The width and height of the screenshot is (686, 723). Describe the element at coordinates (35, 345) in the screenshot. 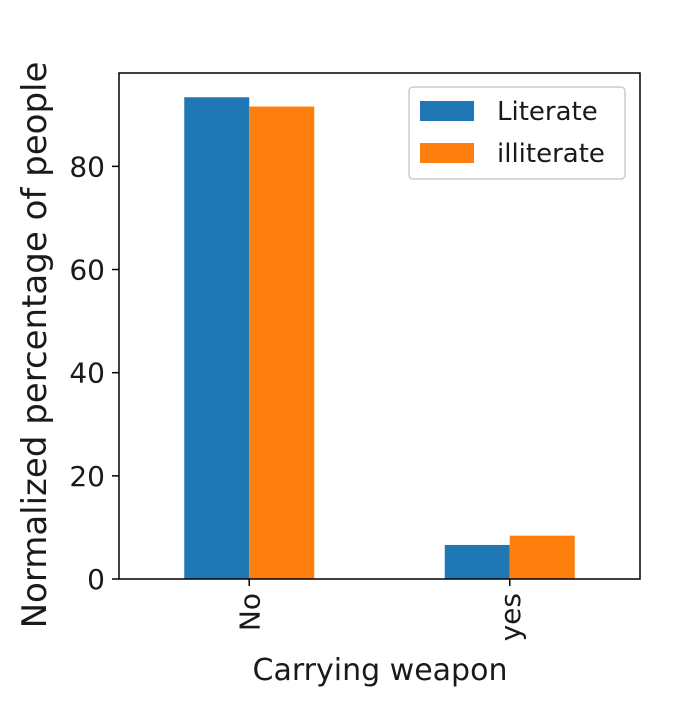

I see `y-axis-label: Normalized percentage of people` at that location.